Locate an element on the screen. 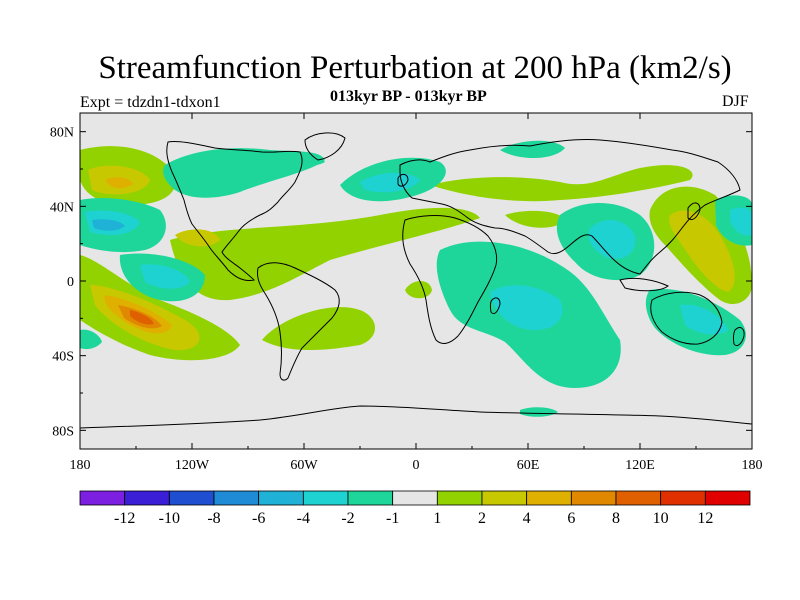  coastline-north-america is located at coordinates (234, 211).